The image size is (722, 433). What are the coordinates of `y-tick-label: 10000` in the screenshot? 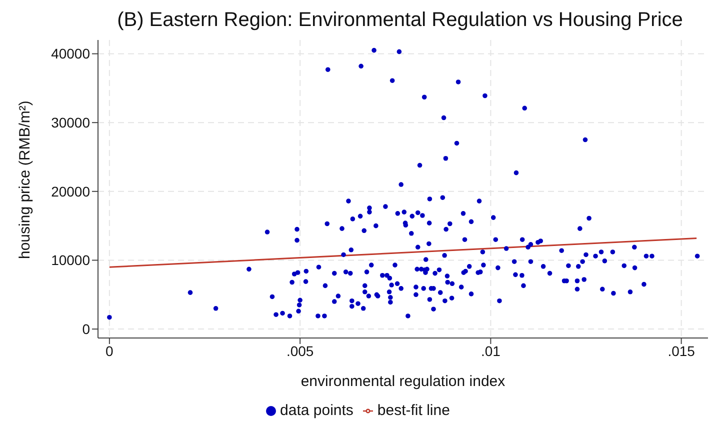 It's located at (70, 260).